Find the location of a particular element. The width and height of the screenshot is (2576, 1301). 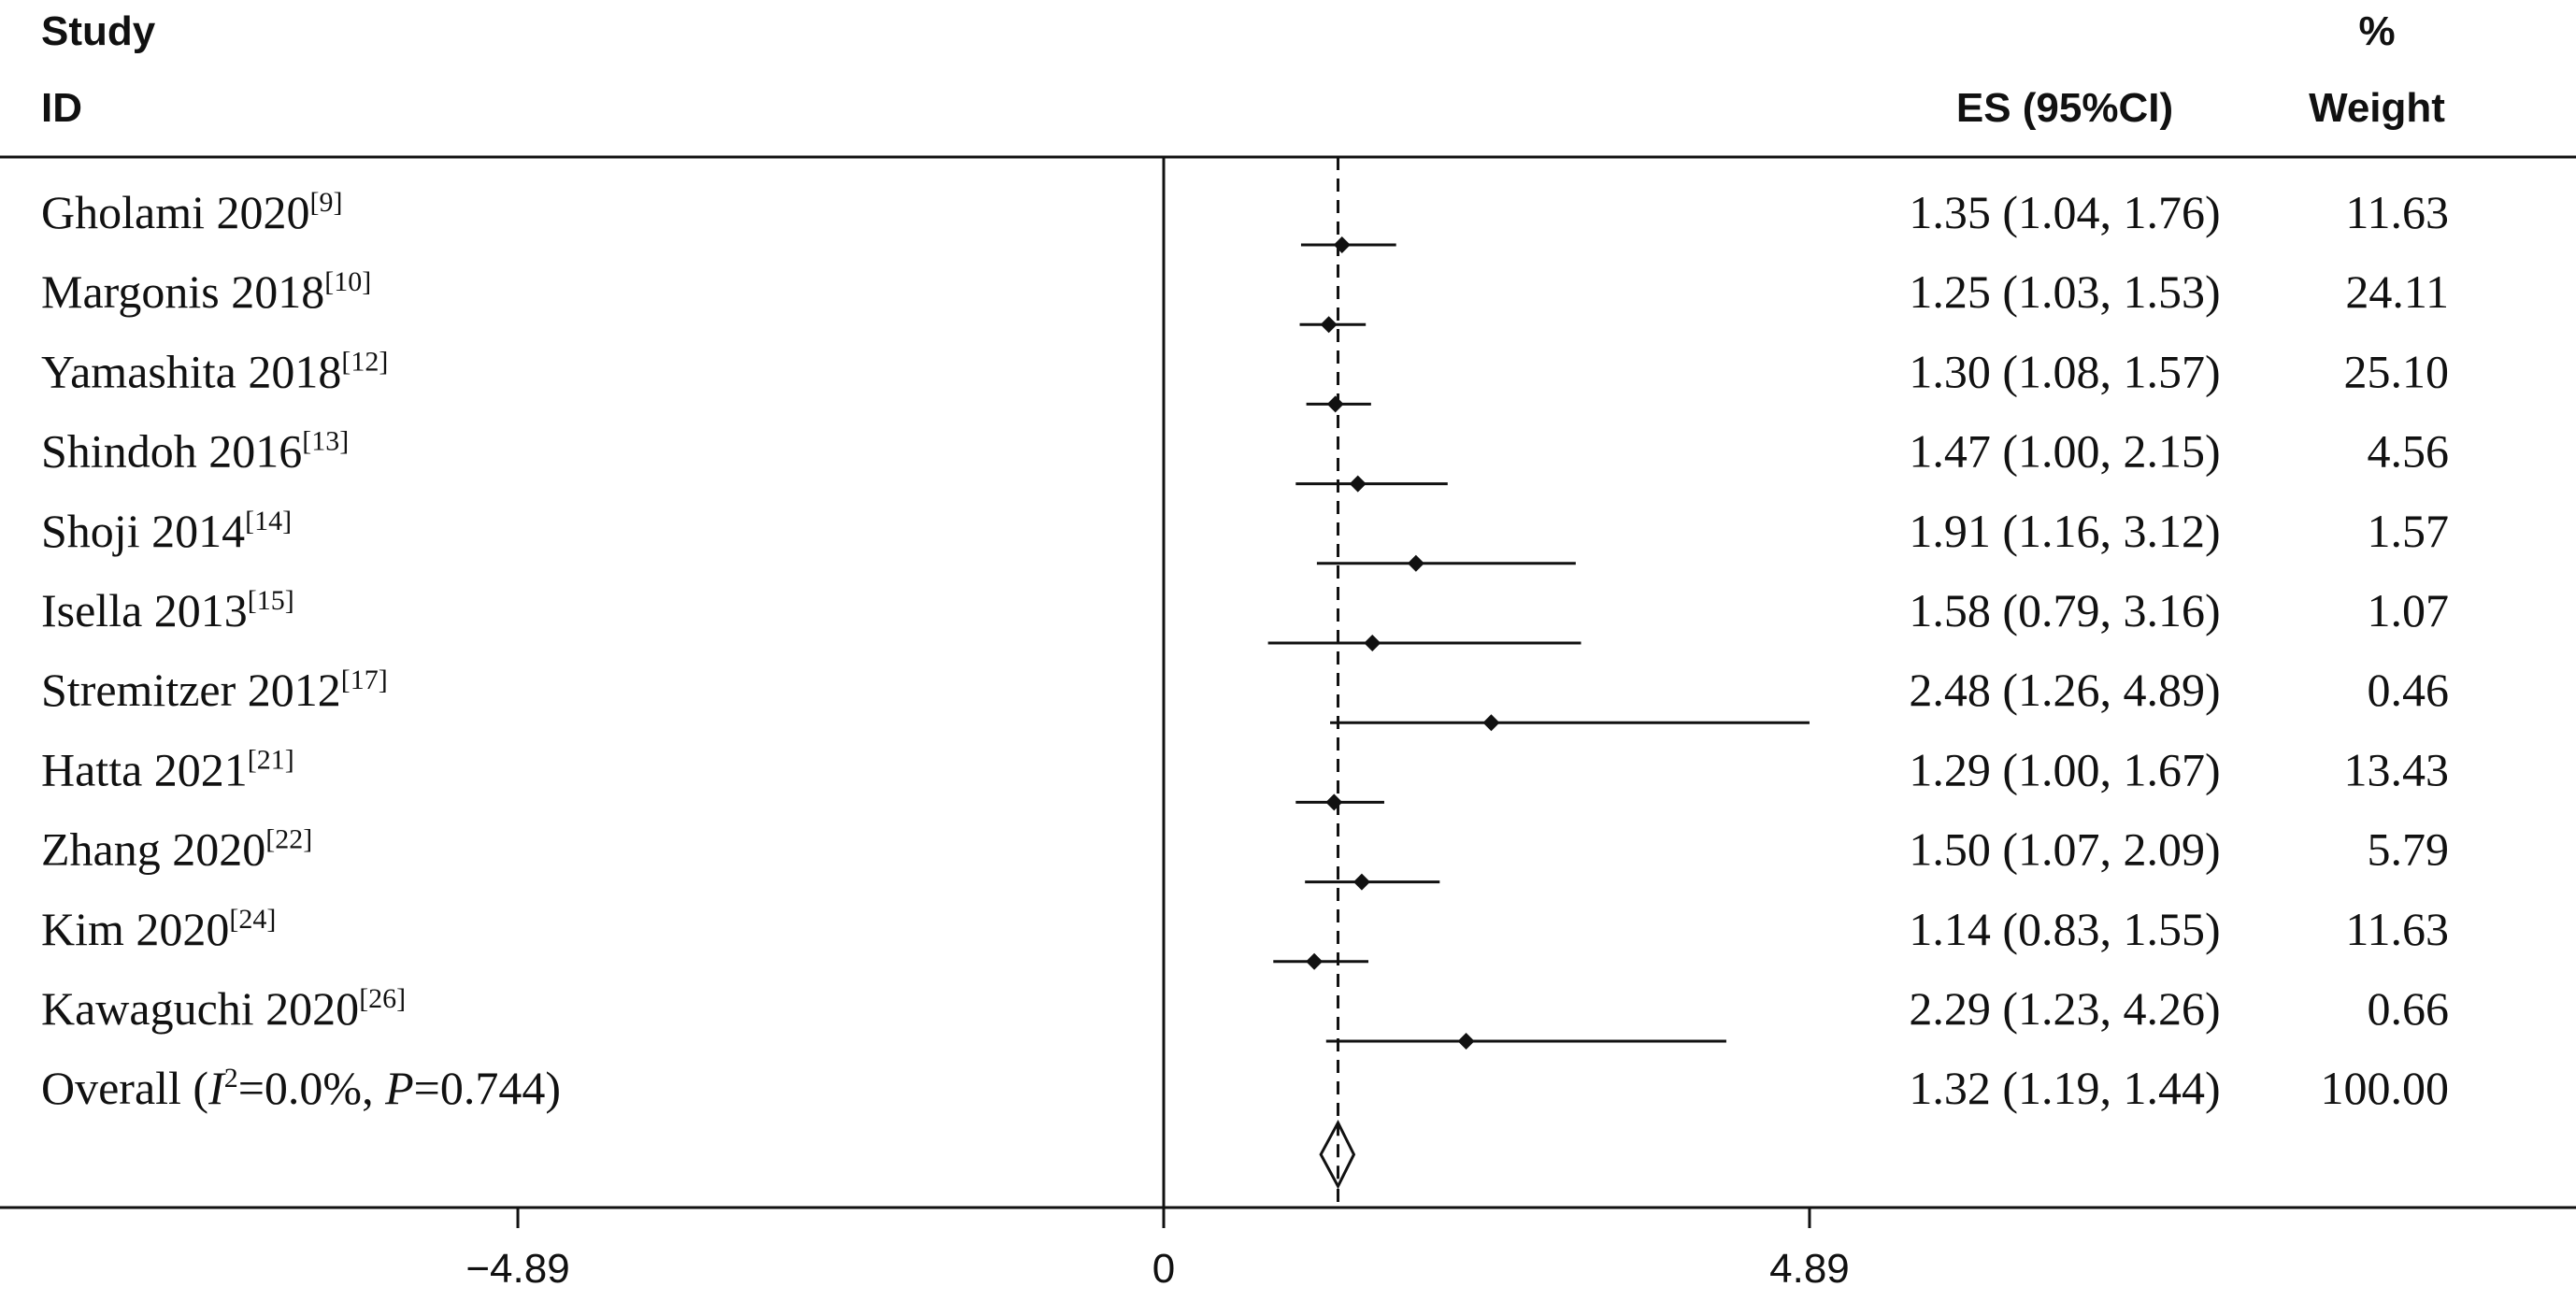

effect-size-value: 2.29 (1.23, 4.26) is located at coordinates (2064, 1008).